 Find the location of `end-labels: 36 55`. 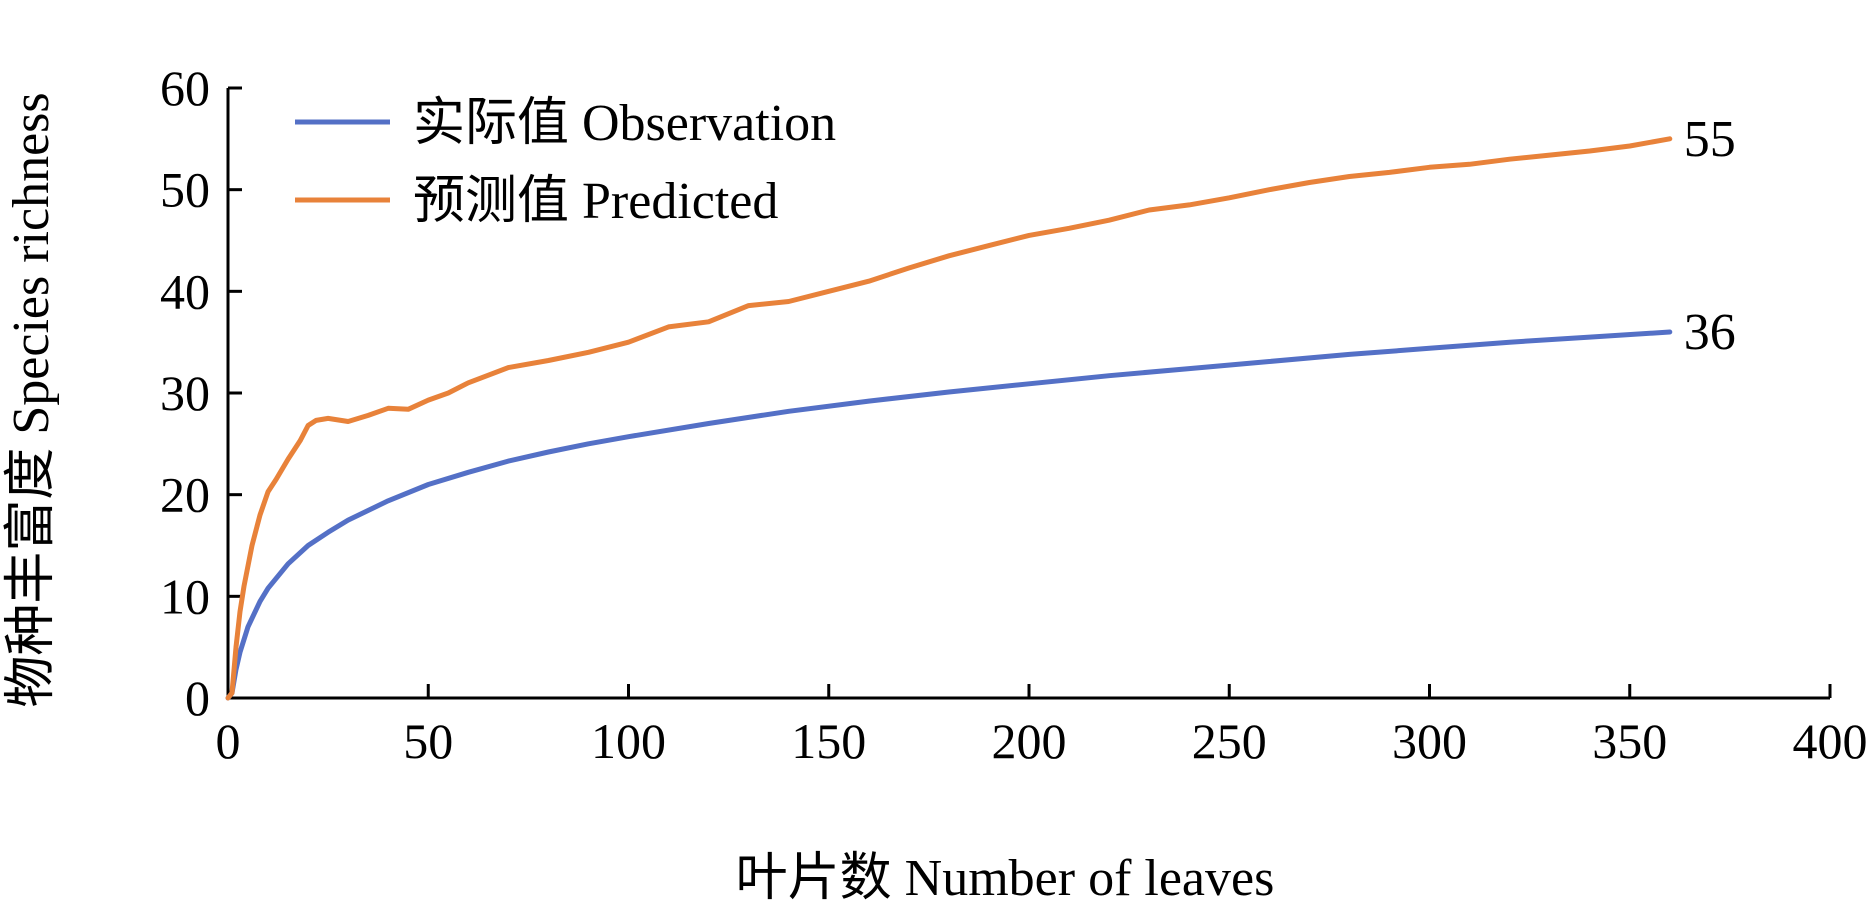

end-labels: 36 55 is located at coordinates (1710, 236).